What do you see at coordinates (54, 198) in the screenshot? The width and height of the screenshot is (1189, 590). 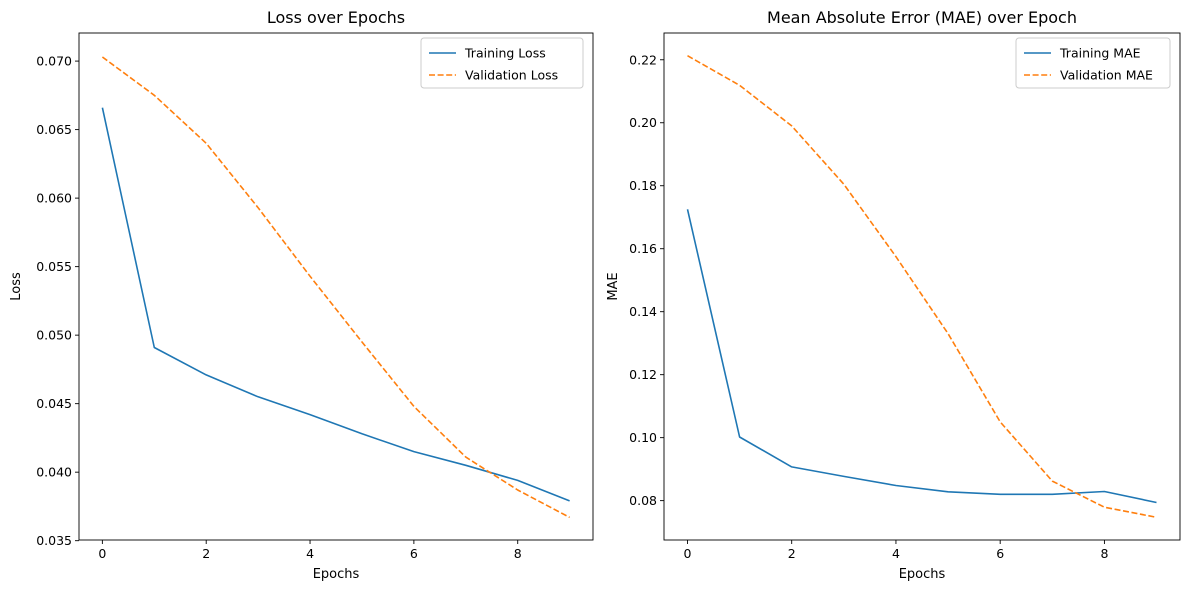 I see `y-tick-label: 0.060` at bounding box center [54, 198].